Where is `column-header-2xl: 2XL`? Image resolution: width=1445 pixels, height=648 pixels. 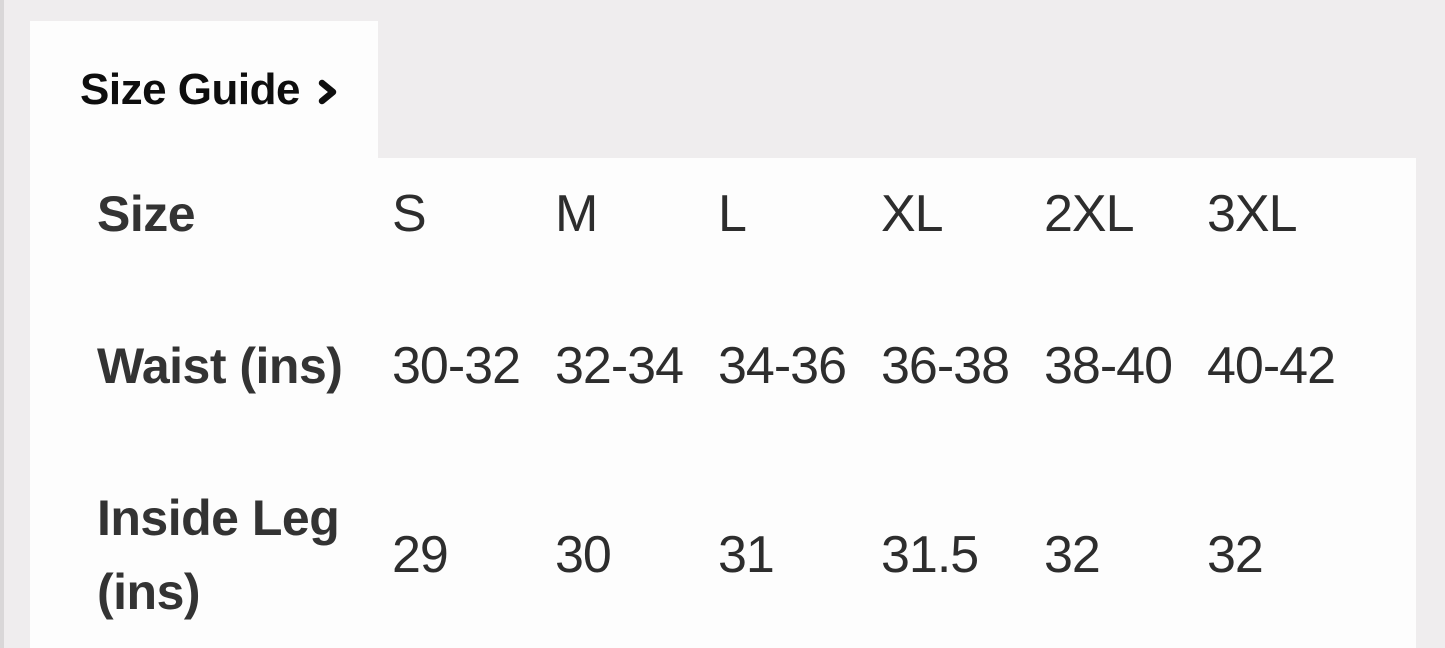 column-header-2xl: 2XL is located at coordinates (1089, 213).